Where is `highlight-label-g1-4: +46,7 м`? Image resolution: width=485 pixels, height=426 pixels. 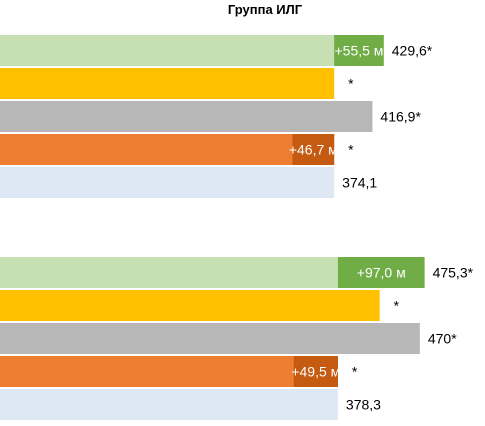 highlight-label-g1-4: +46,7 м is located at coordinates (313, 150).